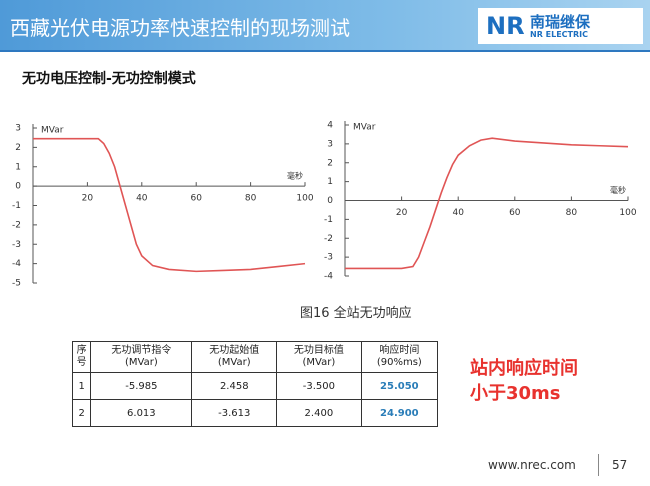 This screenshot has height=486, width=650. What do you see at coordinates (180, 28) in the screenshot?
I see `title: 西藏光伏电源功率快速控制的现场测试` at bounding box center [180, 28].